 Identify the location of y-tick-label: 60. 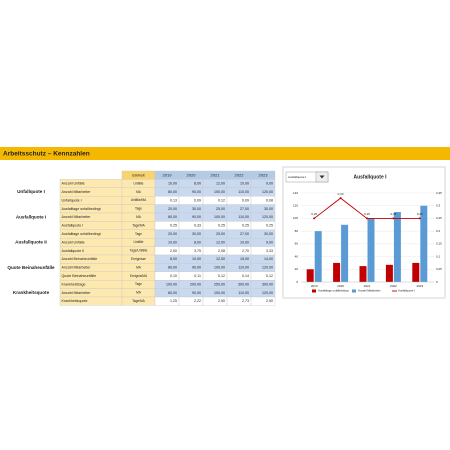
(297, 244).